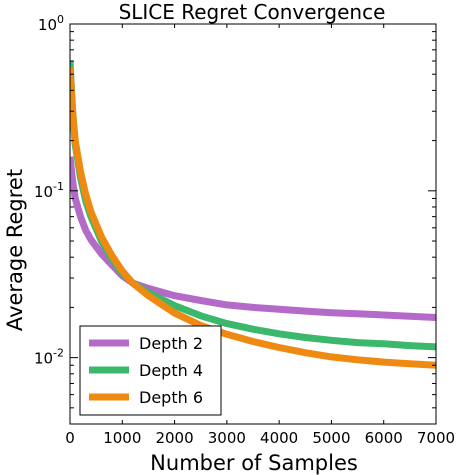 Image resolution: width=458 pixels, height=475 pixels. What do you see at coordinates (331, 438) in the screenshot?
I see `x-tick-label: 5000` at bounding box center [331, 438].